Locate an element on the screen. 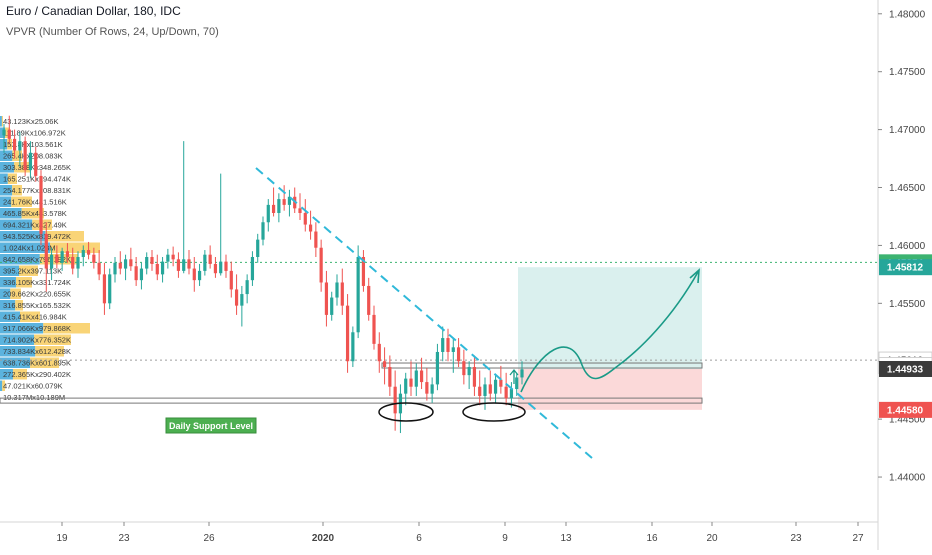 The width and height of the screenshot is (932, 555). price-tag-label: 1.44933 is located at coordinates (905, 369).